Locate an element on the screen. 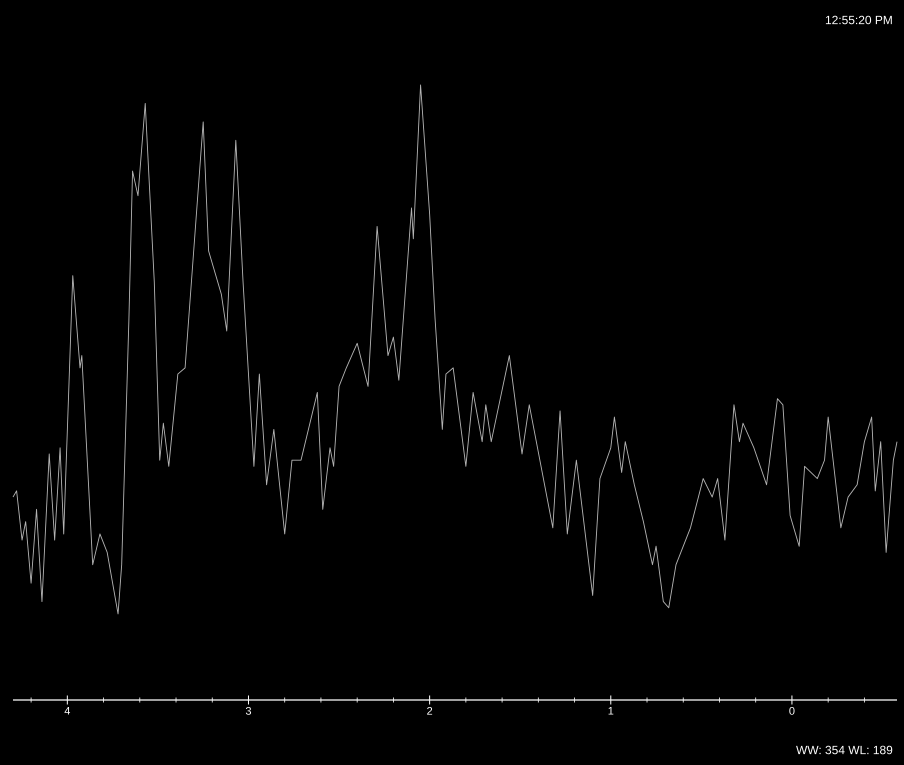 This screenshot has height=765, width=904. x-tick-label: 2 is located at coordinates (429, 711).